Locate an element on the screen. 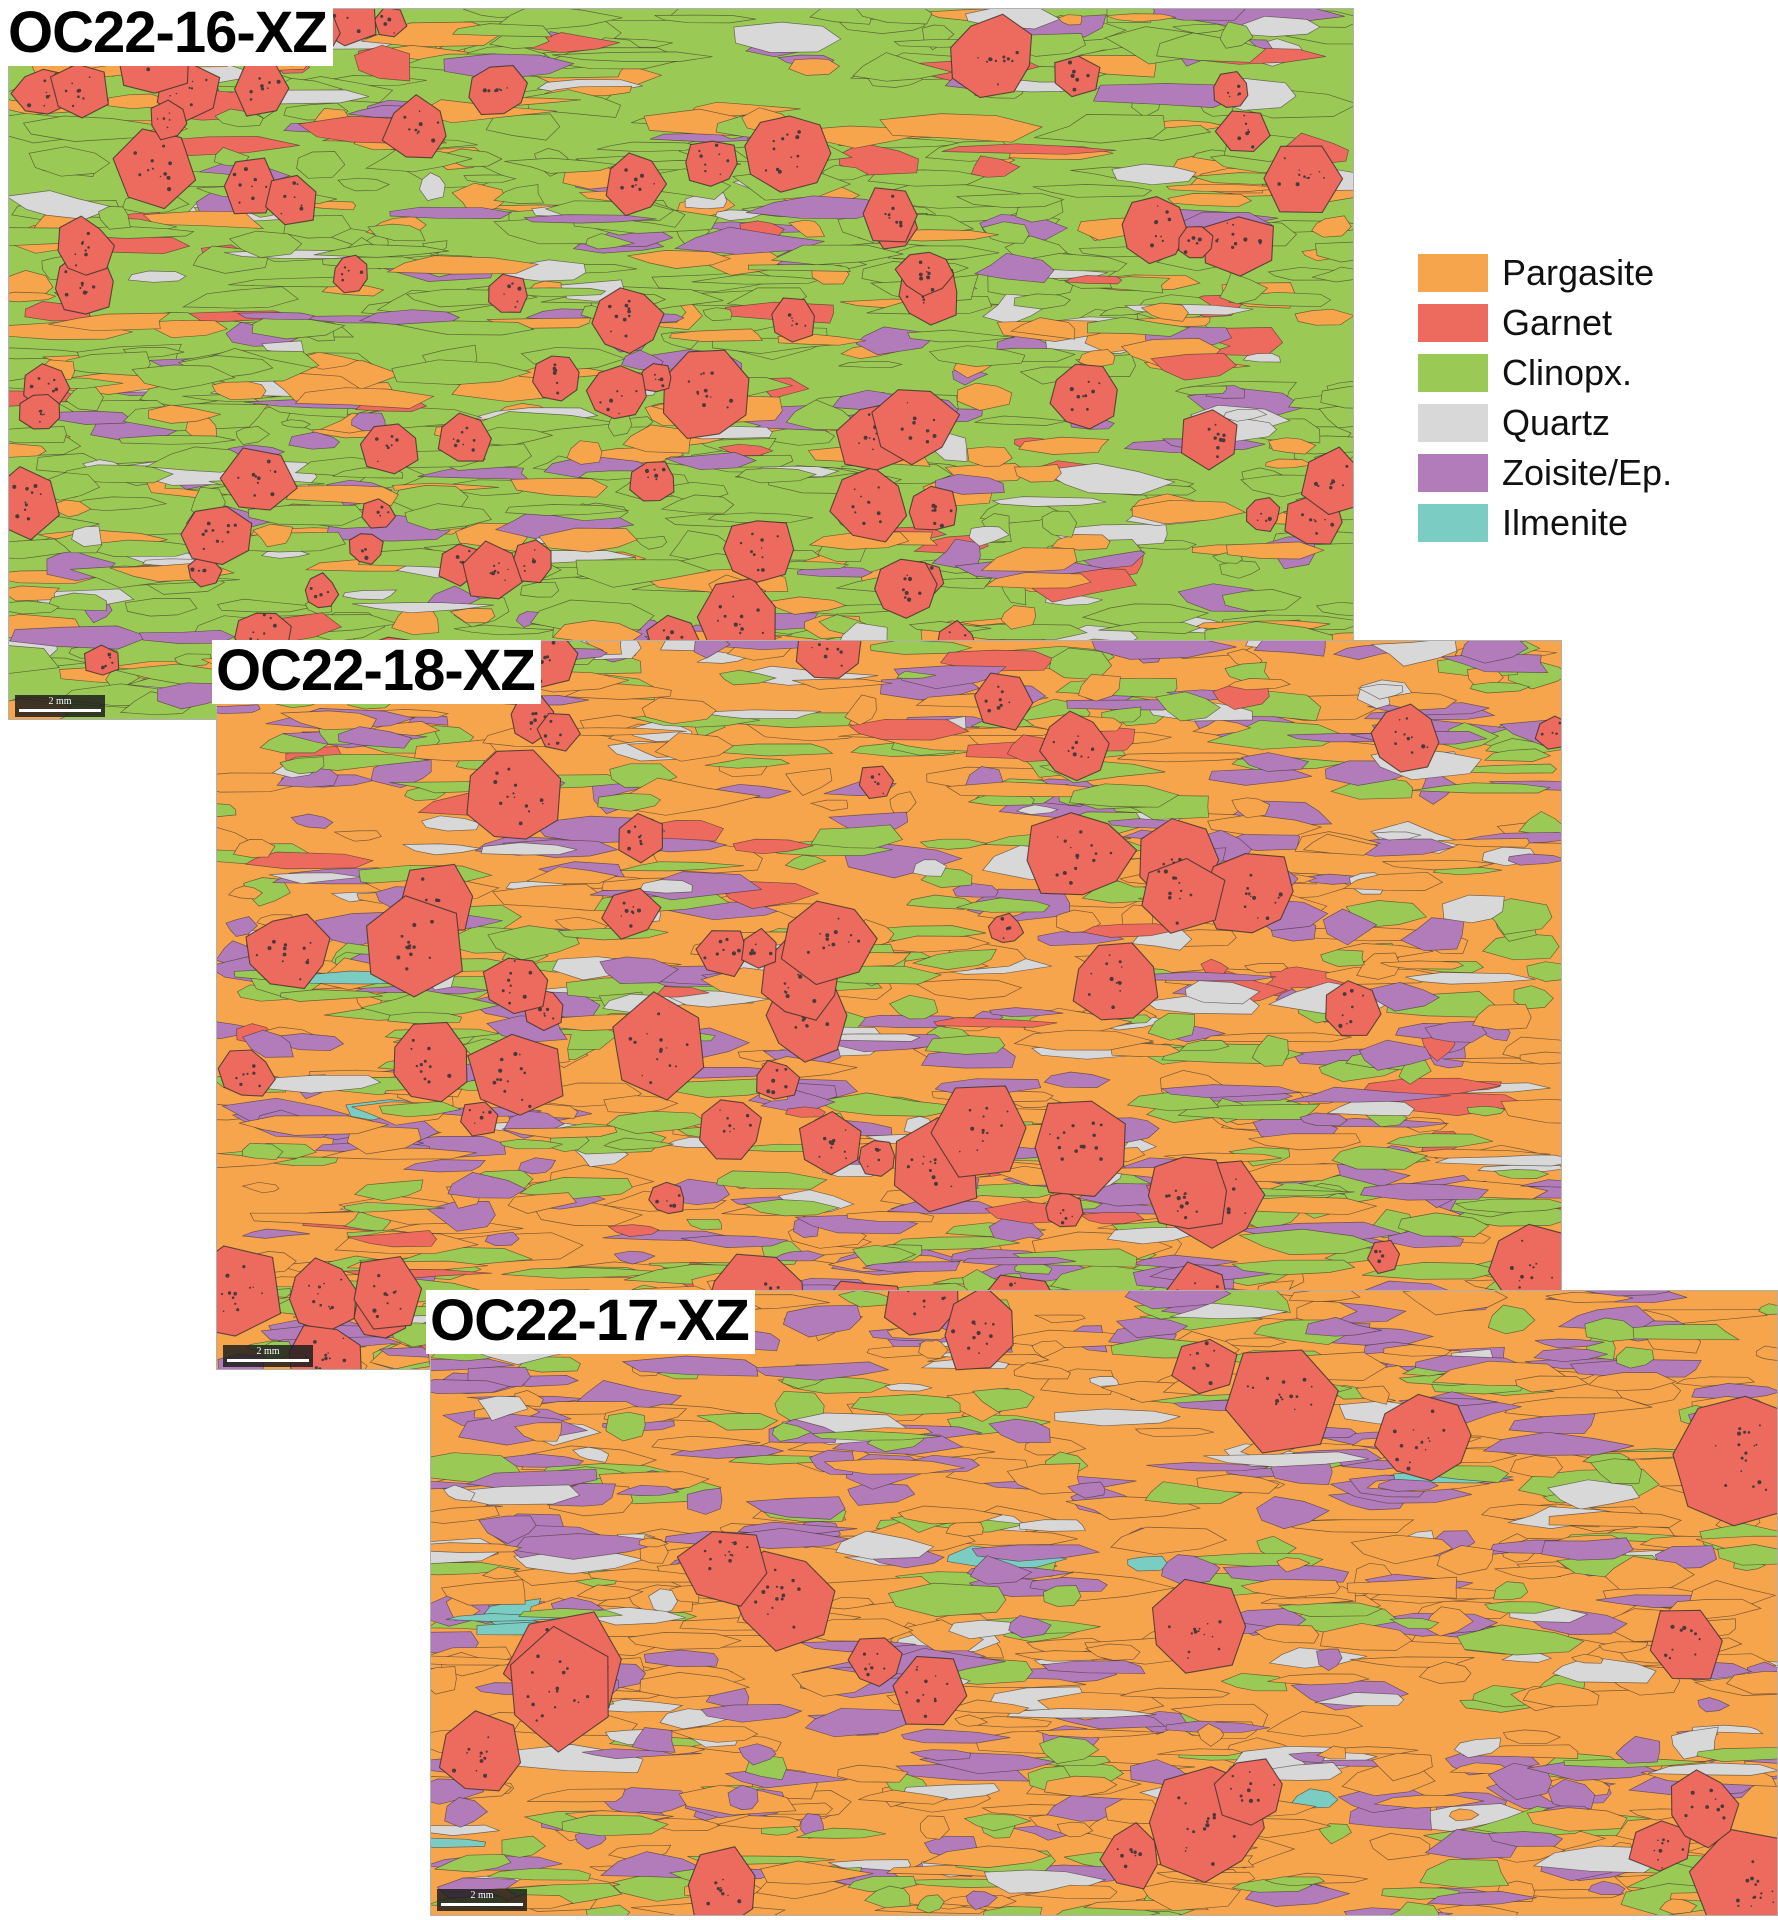 The height and width of the screenshot is (1920, 1778). legend-item-pargasite: Pargasite is located at coordinates (1568, 275).